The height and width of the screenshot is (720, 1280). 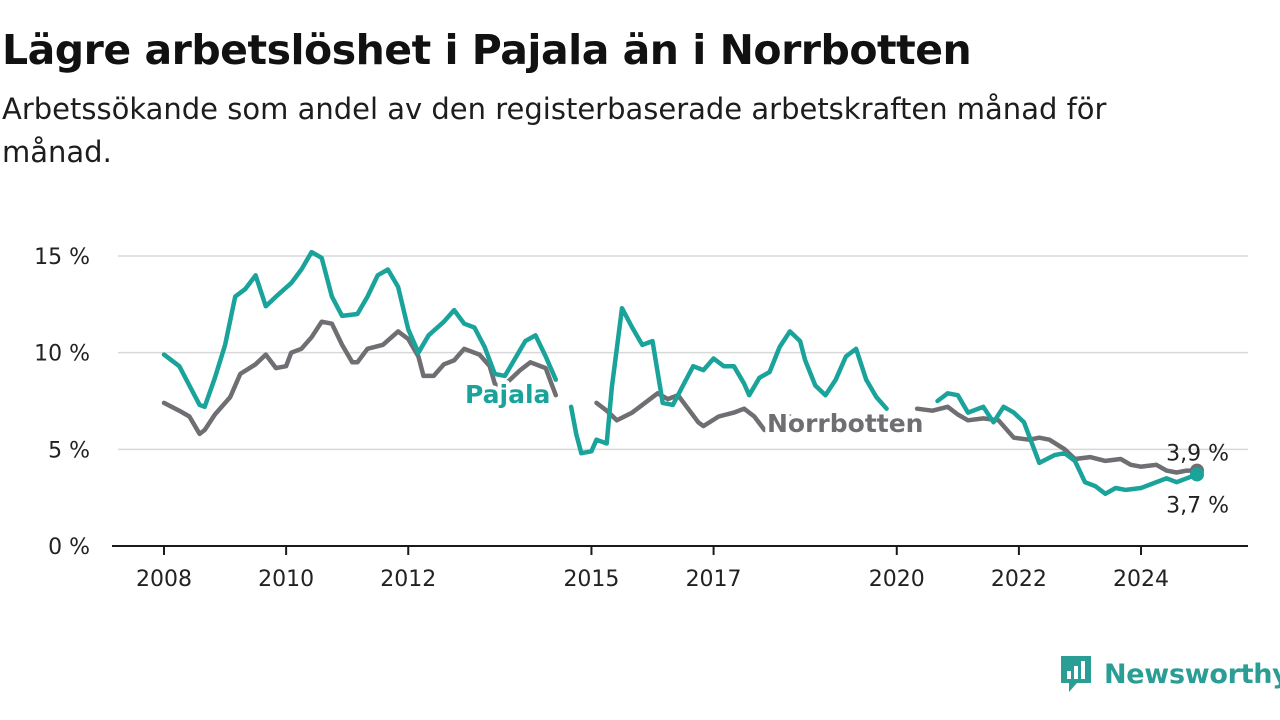 I want to click on series-label-halo: Norrbotten, so click(x=845, y=423).